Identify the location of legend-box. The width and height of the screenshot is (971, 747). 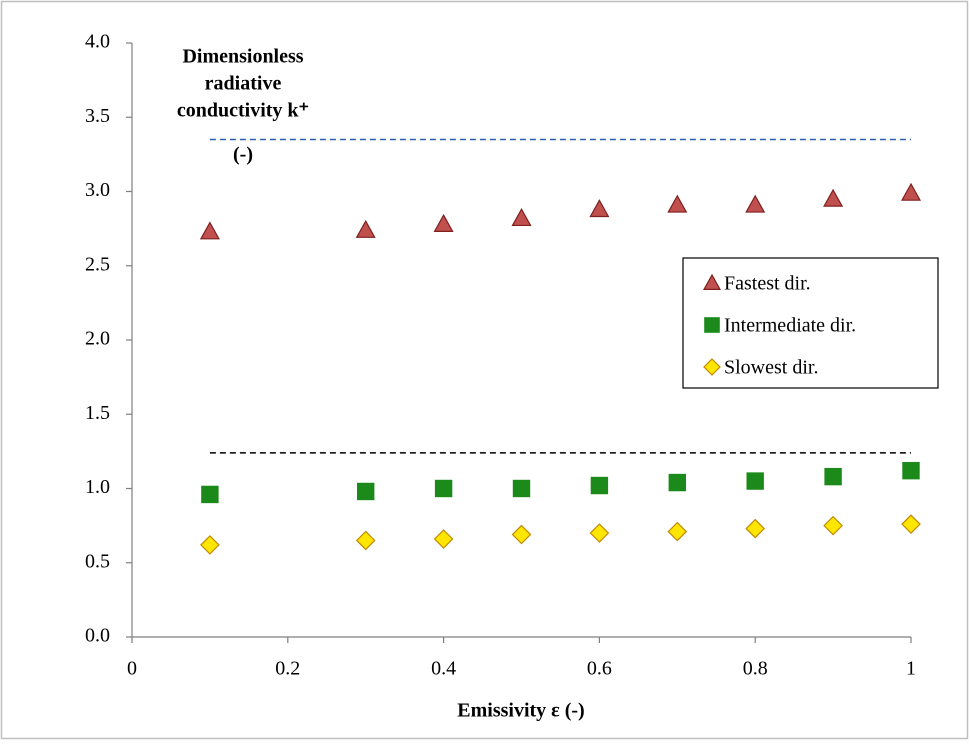
(810, 323).